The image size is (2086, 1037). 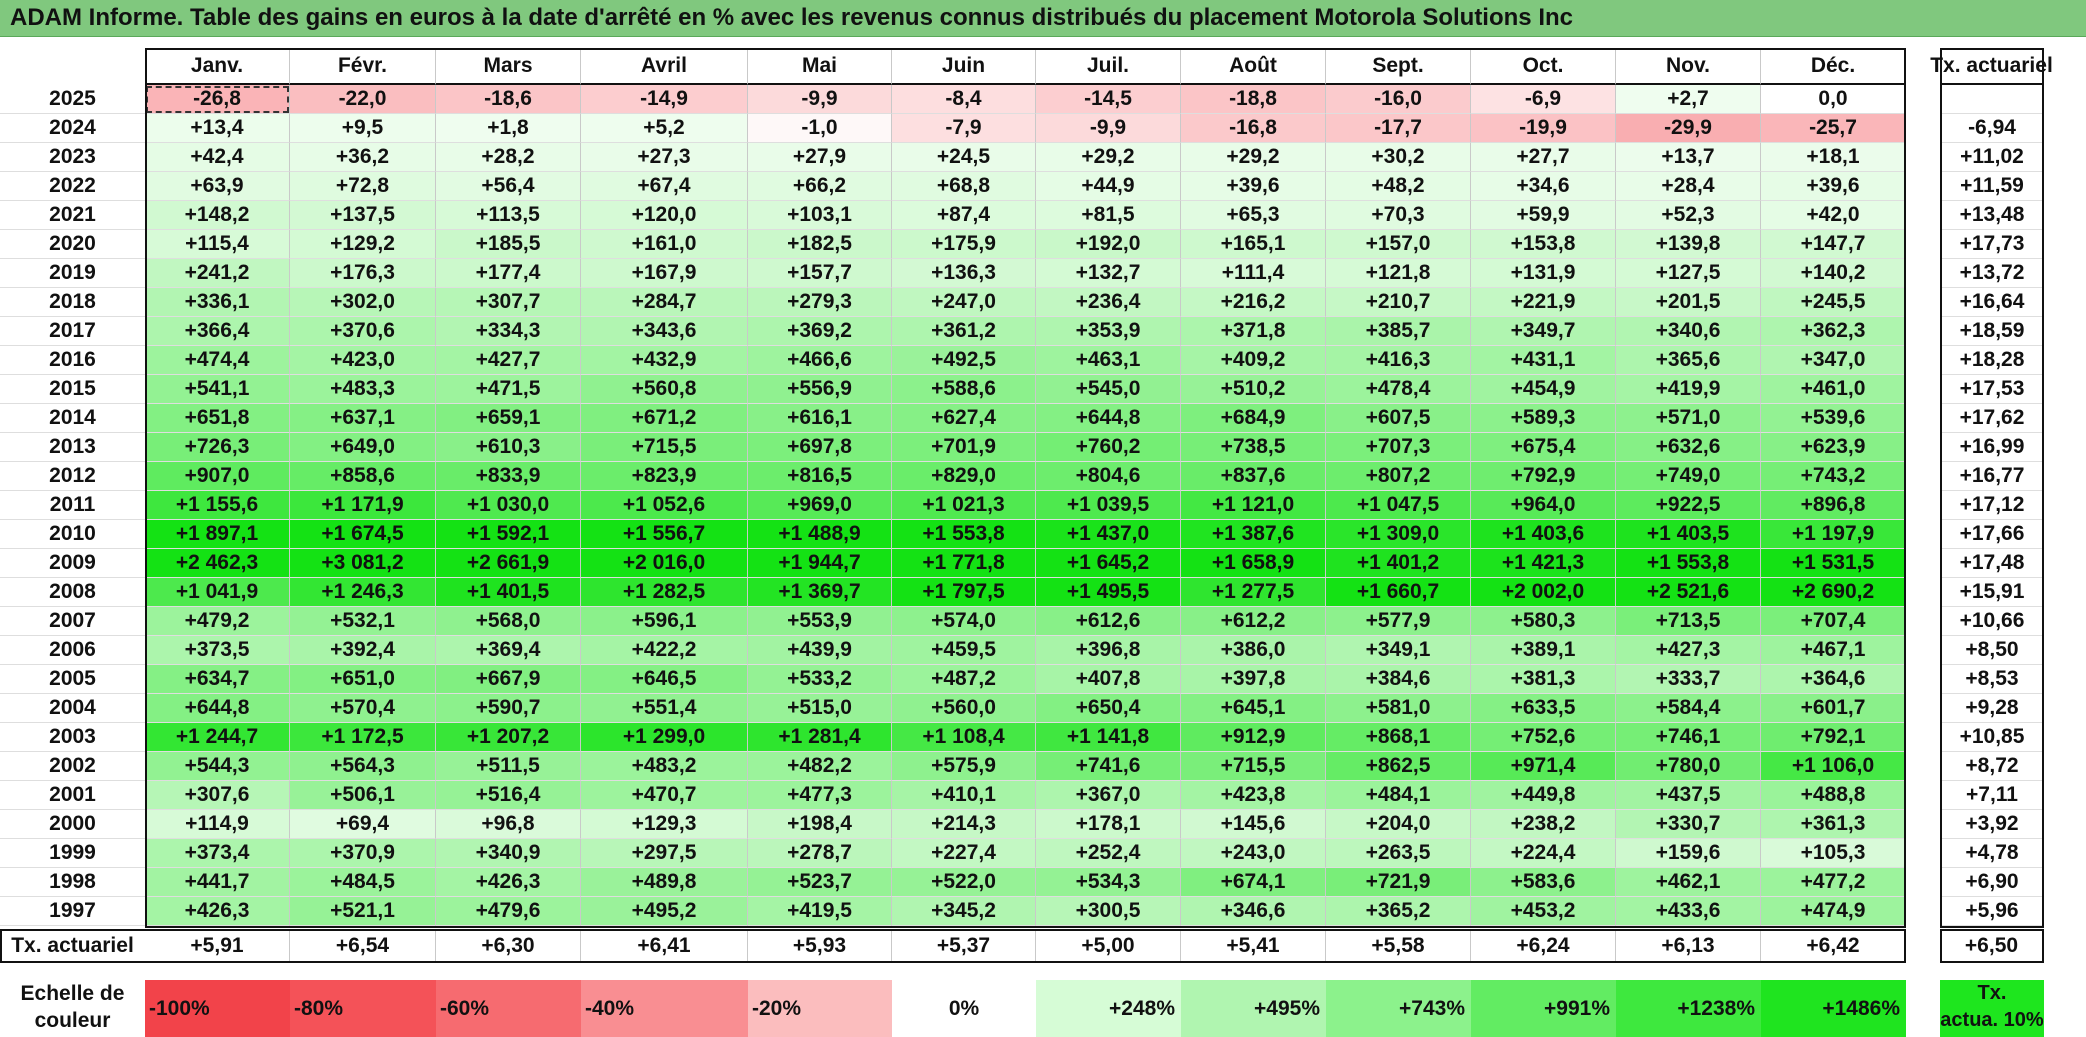 What do you see at coordinates (72, 563) in the screenshot?
I see `year-label: 2009` at bounding box center [72, 563].